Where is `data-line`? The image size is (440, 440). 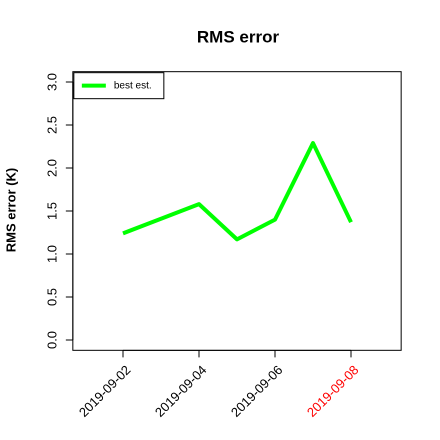 data-line is located at coordinates (237, 191).